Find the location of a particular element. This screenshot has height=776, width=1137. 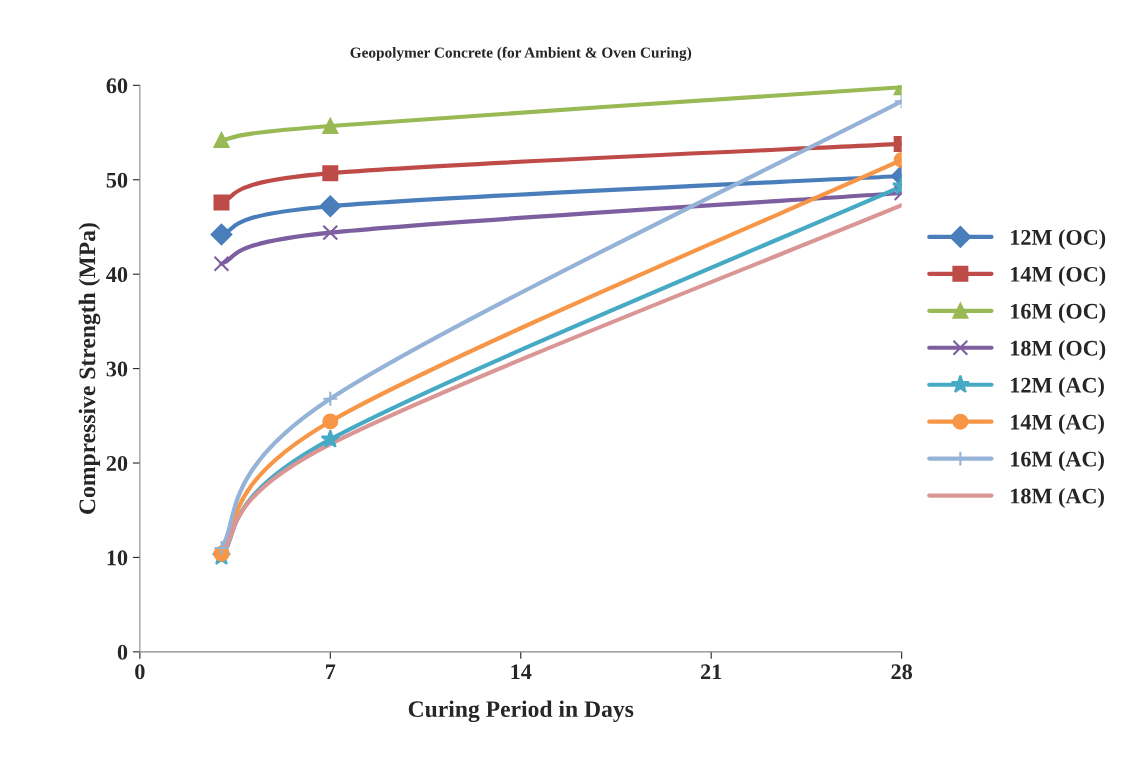

legend-label: 12M (AC) is located at coordinates (1057, 387).